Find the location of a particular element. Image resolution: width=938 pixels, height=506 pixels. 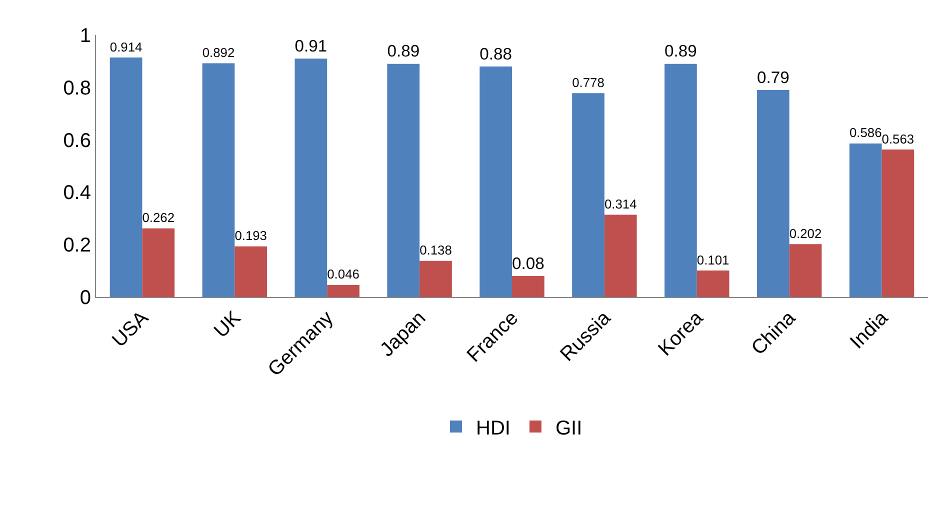

data-label: 0.892 is located at coordinates (218, 52).